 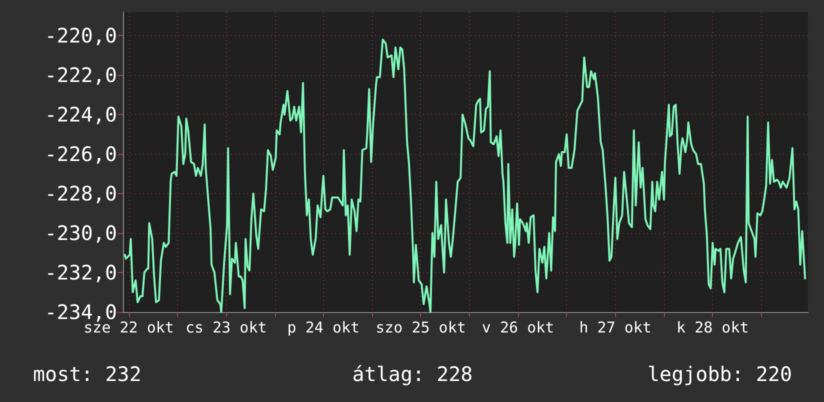 I want to click on y-tick-label: -228,0, so click(x=80, y=194).